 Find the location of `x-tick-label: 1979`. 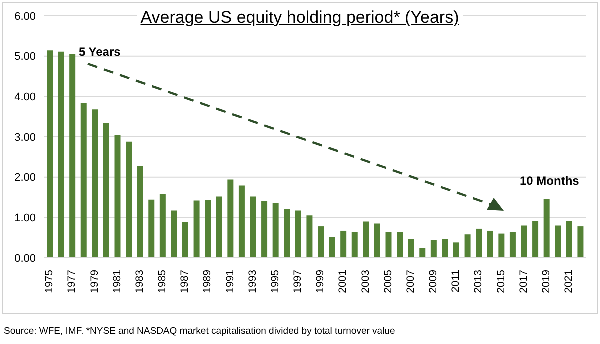

x-tick-label: 1979 is located at coordinates (94, 282).